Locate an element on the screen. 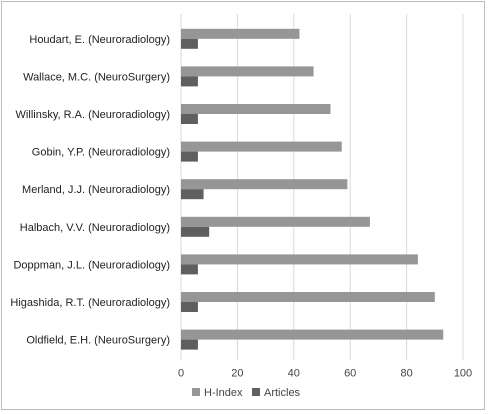 This screenshot has width=488, height=414. legend-label: Articles is located at coordinates (282, 393).